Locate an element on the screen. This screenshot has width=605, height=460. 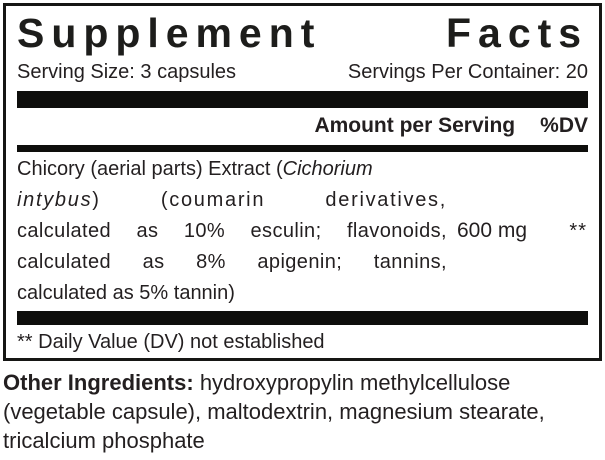
dv-footnote: ** Daily Value (DV) not established is located at coordinates (171, 342).